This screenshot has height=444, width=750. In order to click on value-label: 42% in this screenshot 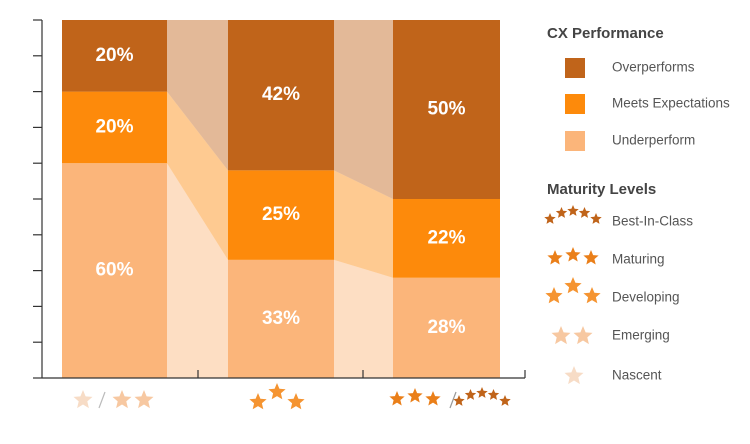, I will do `click(281, 94)`.